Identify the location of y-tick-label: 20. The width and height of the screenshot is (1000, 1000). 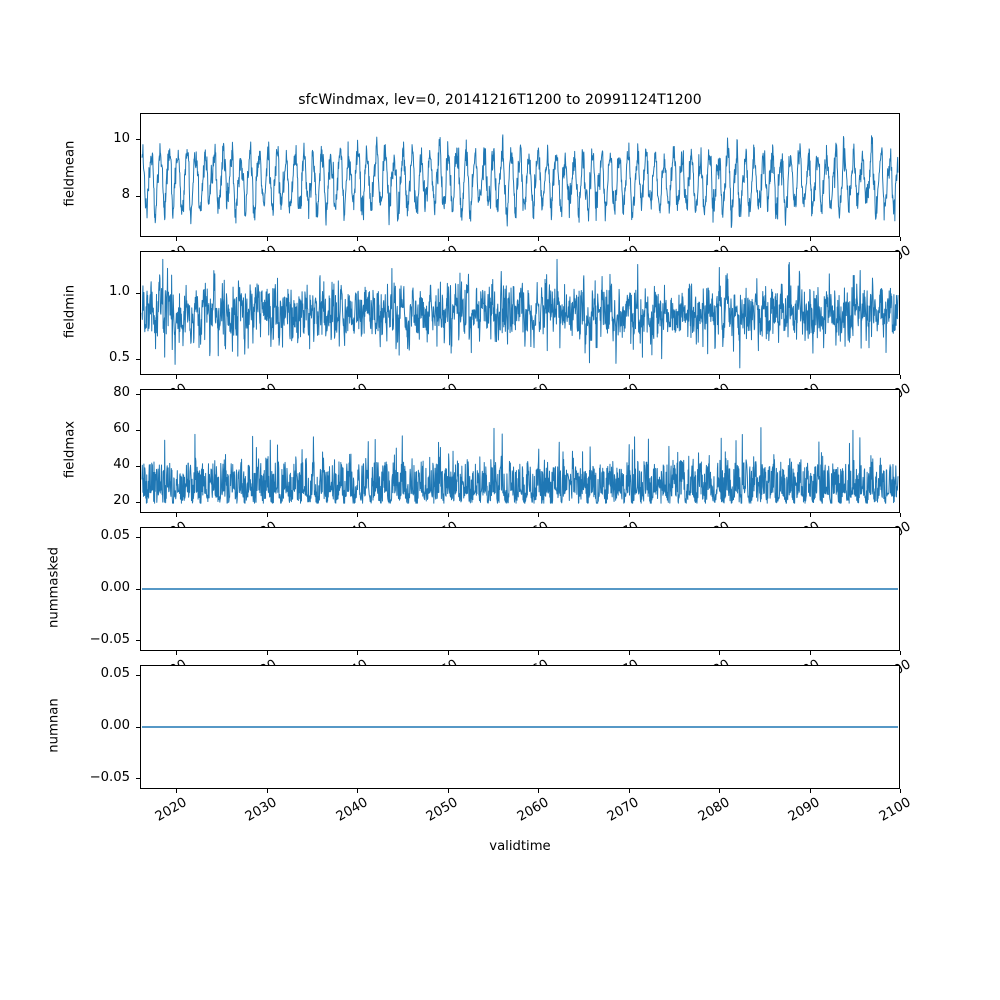
(121, 501).